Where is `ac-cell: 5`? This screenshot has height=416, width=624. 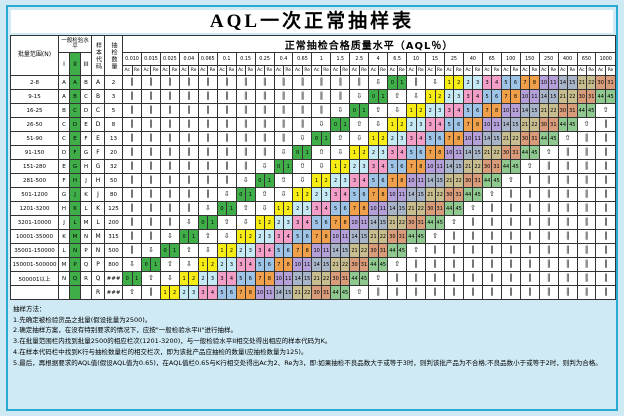 ac-cell: 5 is located at coordinates (241, 278).